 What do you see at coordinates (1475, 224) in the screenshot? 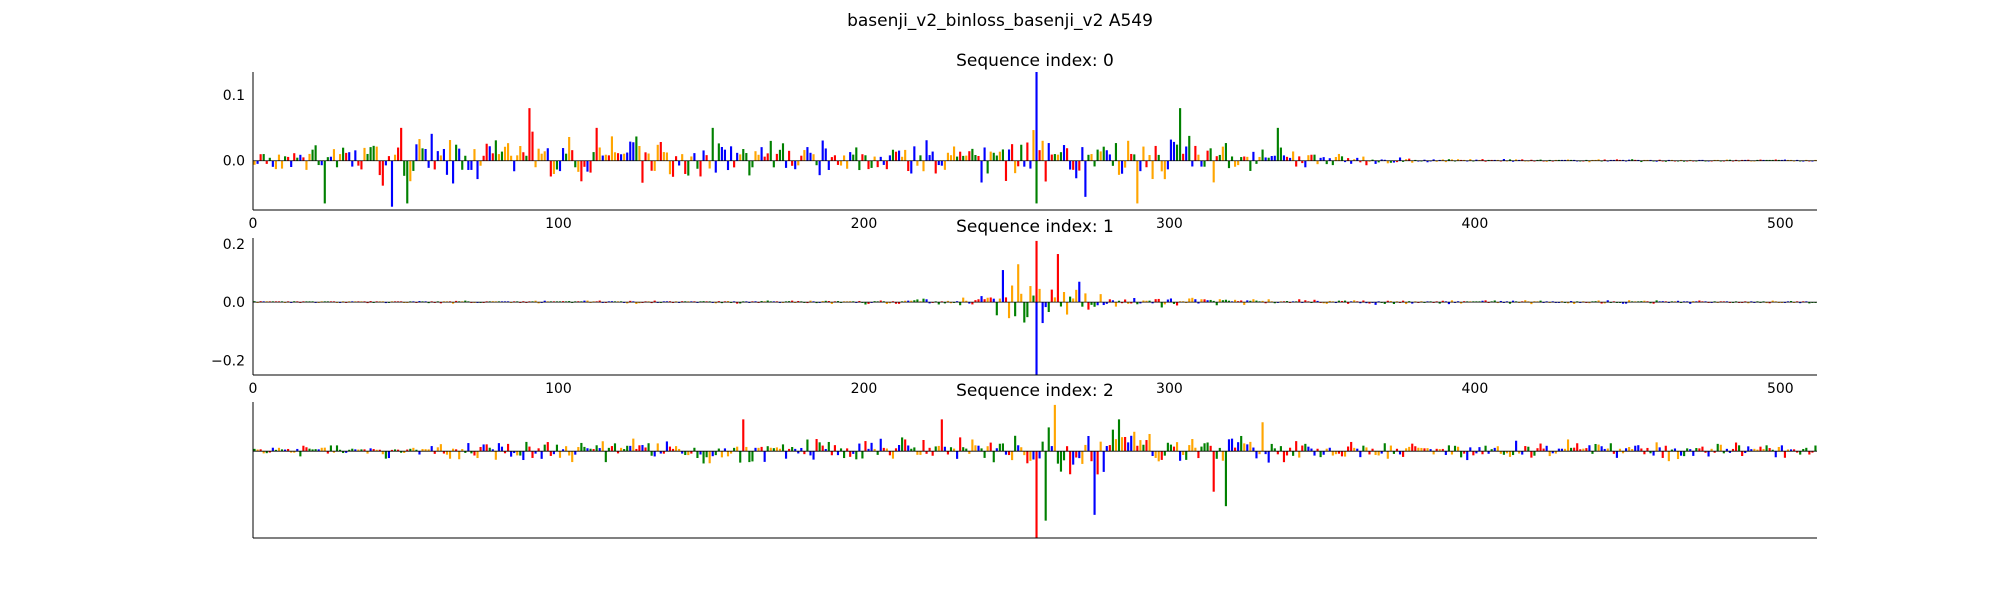
I see `x-tick-label: 400` at bounding box center [1475, 224].